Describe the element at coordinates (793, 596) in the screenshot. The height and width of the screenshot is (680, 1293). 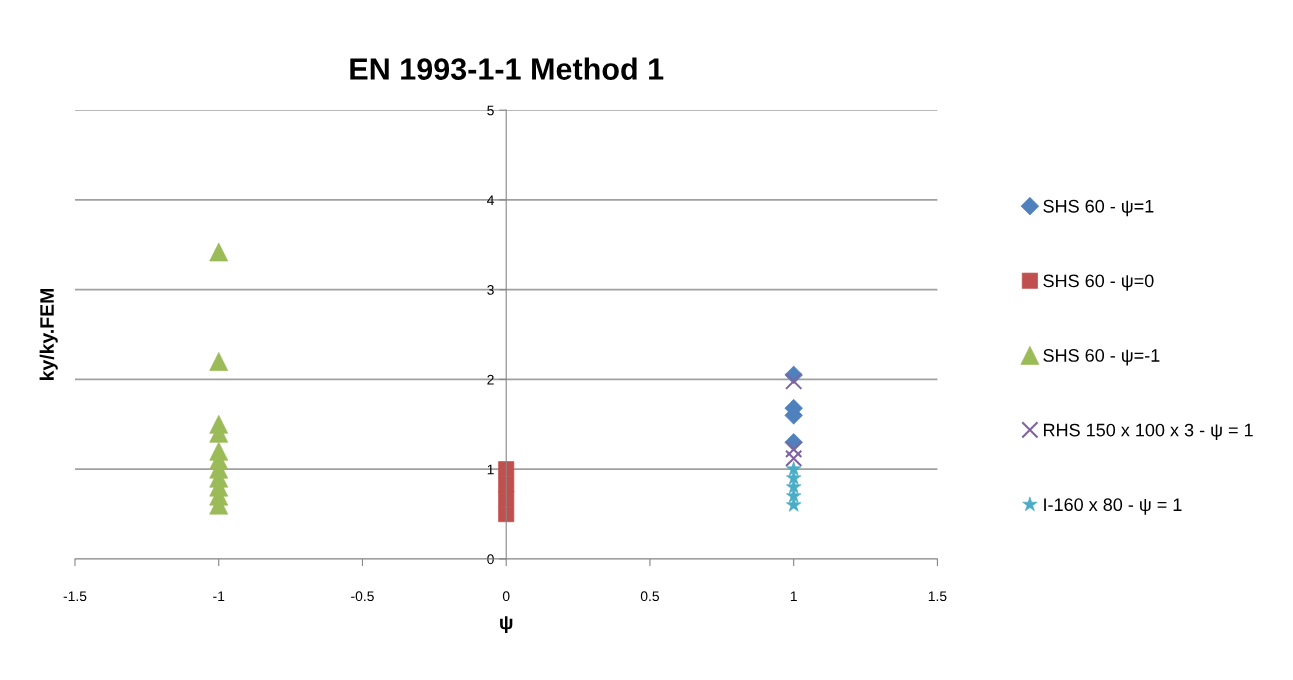
I see `x-tick-label: 1` at that location.